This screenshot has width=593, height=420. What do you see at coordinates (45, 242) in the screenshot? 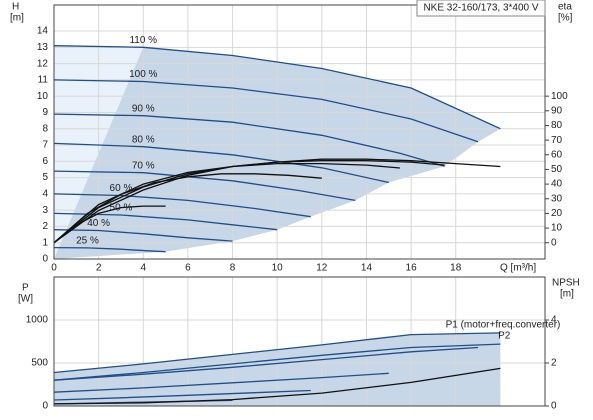
I see `y-tick-label: 1` at bounding box center [45, 242].